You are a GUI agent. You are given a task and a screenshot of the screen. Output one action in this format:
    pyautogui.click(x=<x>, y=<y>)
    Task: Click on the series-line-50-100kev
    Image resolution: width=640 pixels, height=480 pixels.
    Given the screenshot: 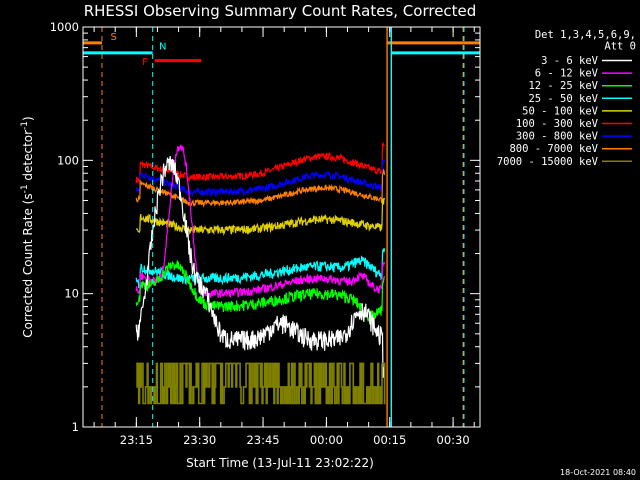 What is the action you would take?
    pyautogui.click(x=260, y=217)
    